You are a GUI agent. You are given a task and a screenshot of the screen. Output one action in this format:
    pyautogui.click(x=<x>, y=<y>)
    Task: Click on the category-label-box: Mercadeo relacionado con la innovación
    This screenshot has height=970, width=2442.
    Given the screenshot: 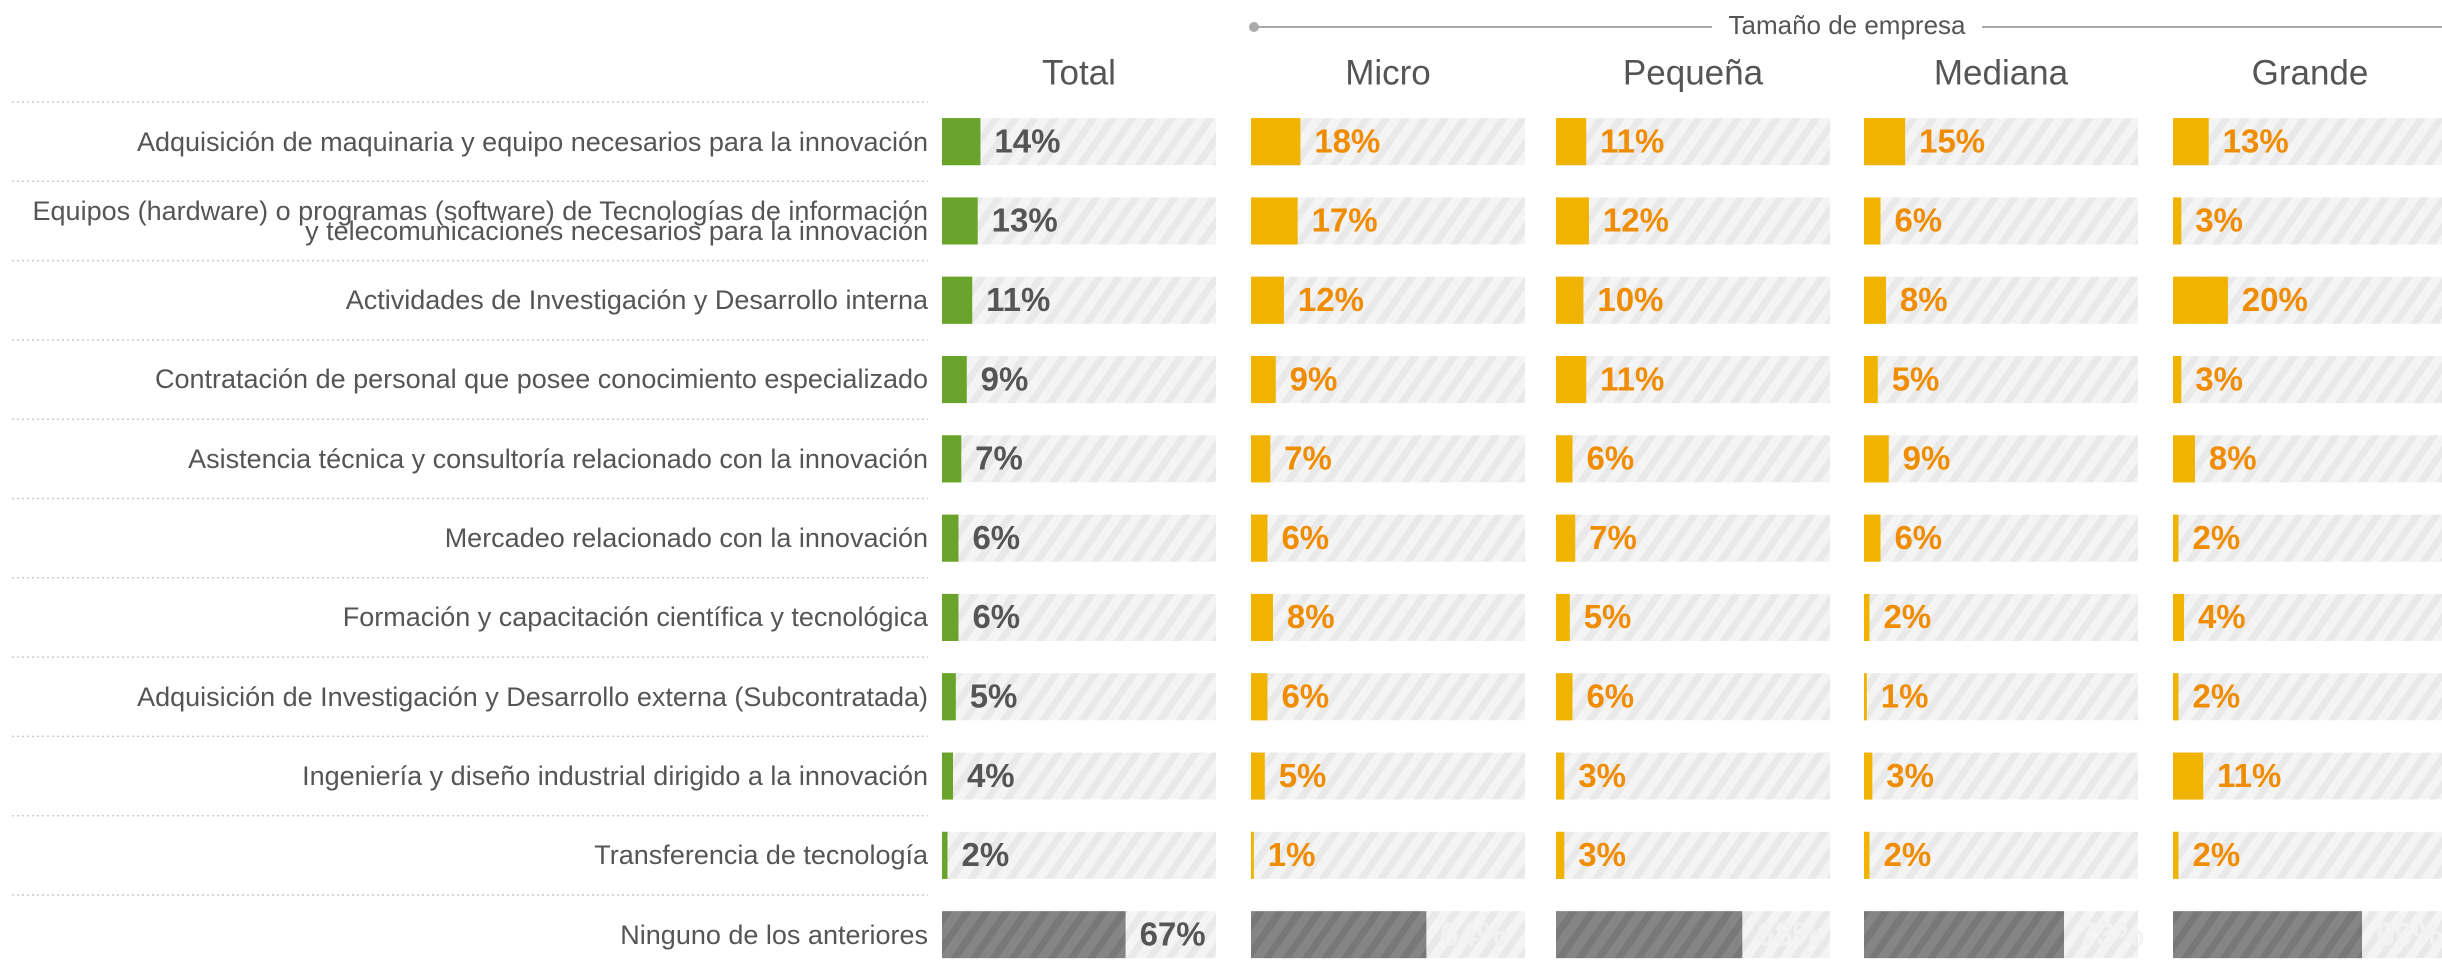 What is the action you would take?
    pyautogui.click(x=686, y=538)
    